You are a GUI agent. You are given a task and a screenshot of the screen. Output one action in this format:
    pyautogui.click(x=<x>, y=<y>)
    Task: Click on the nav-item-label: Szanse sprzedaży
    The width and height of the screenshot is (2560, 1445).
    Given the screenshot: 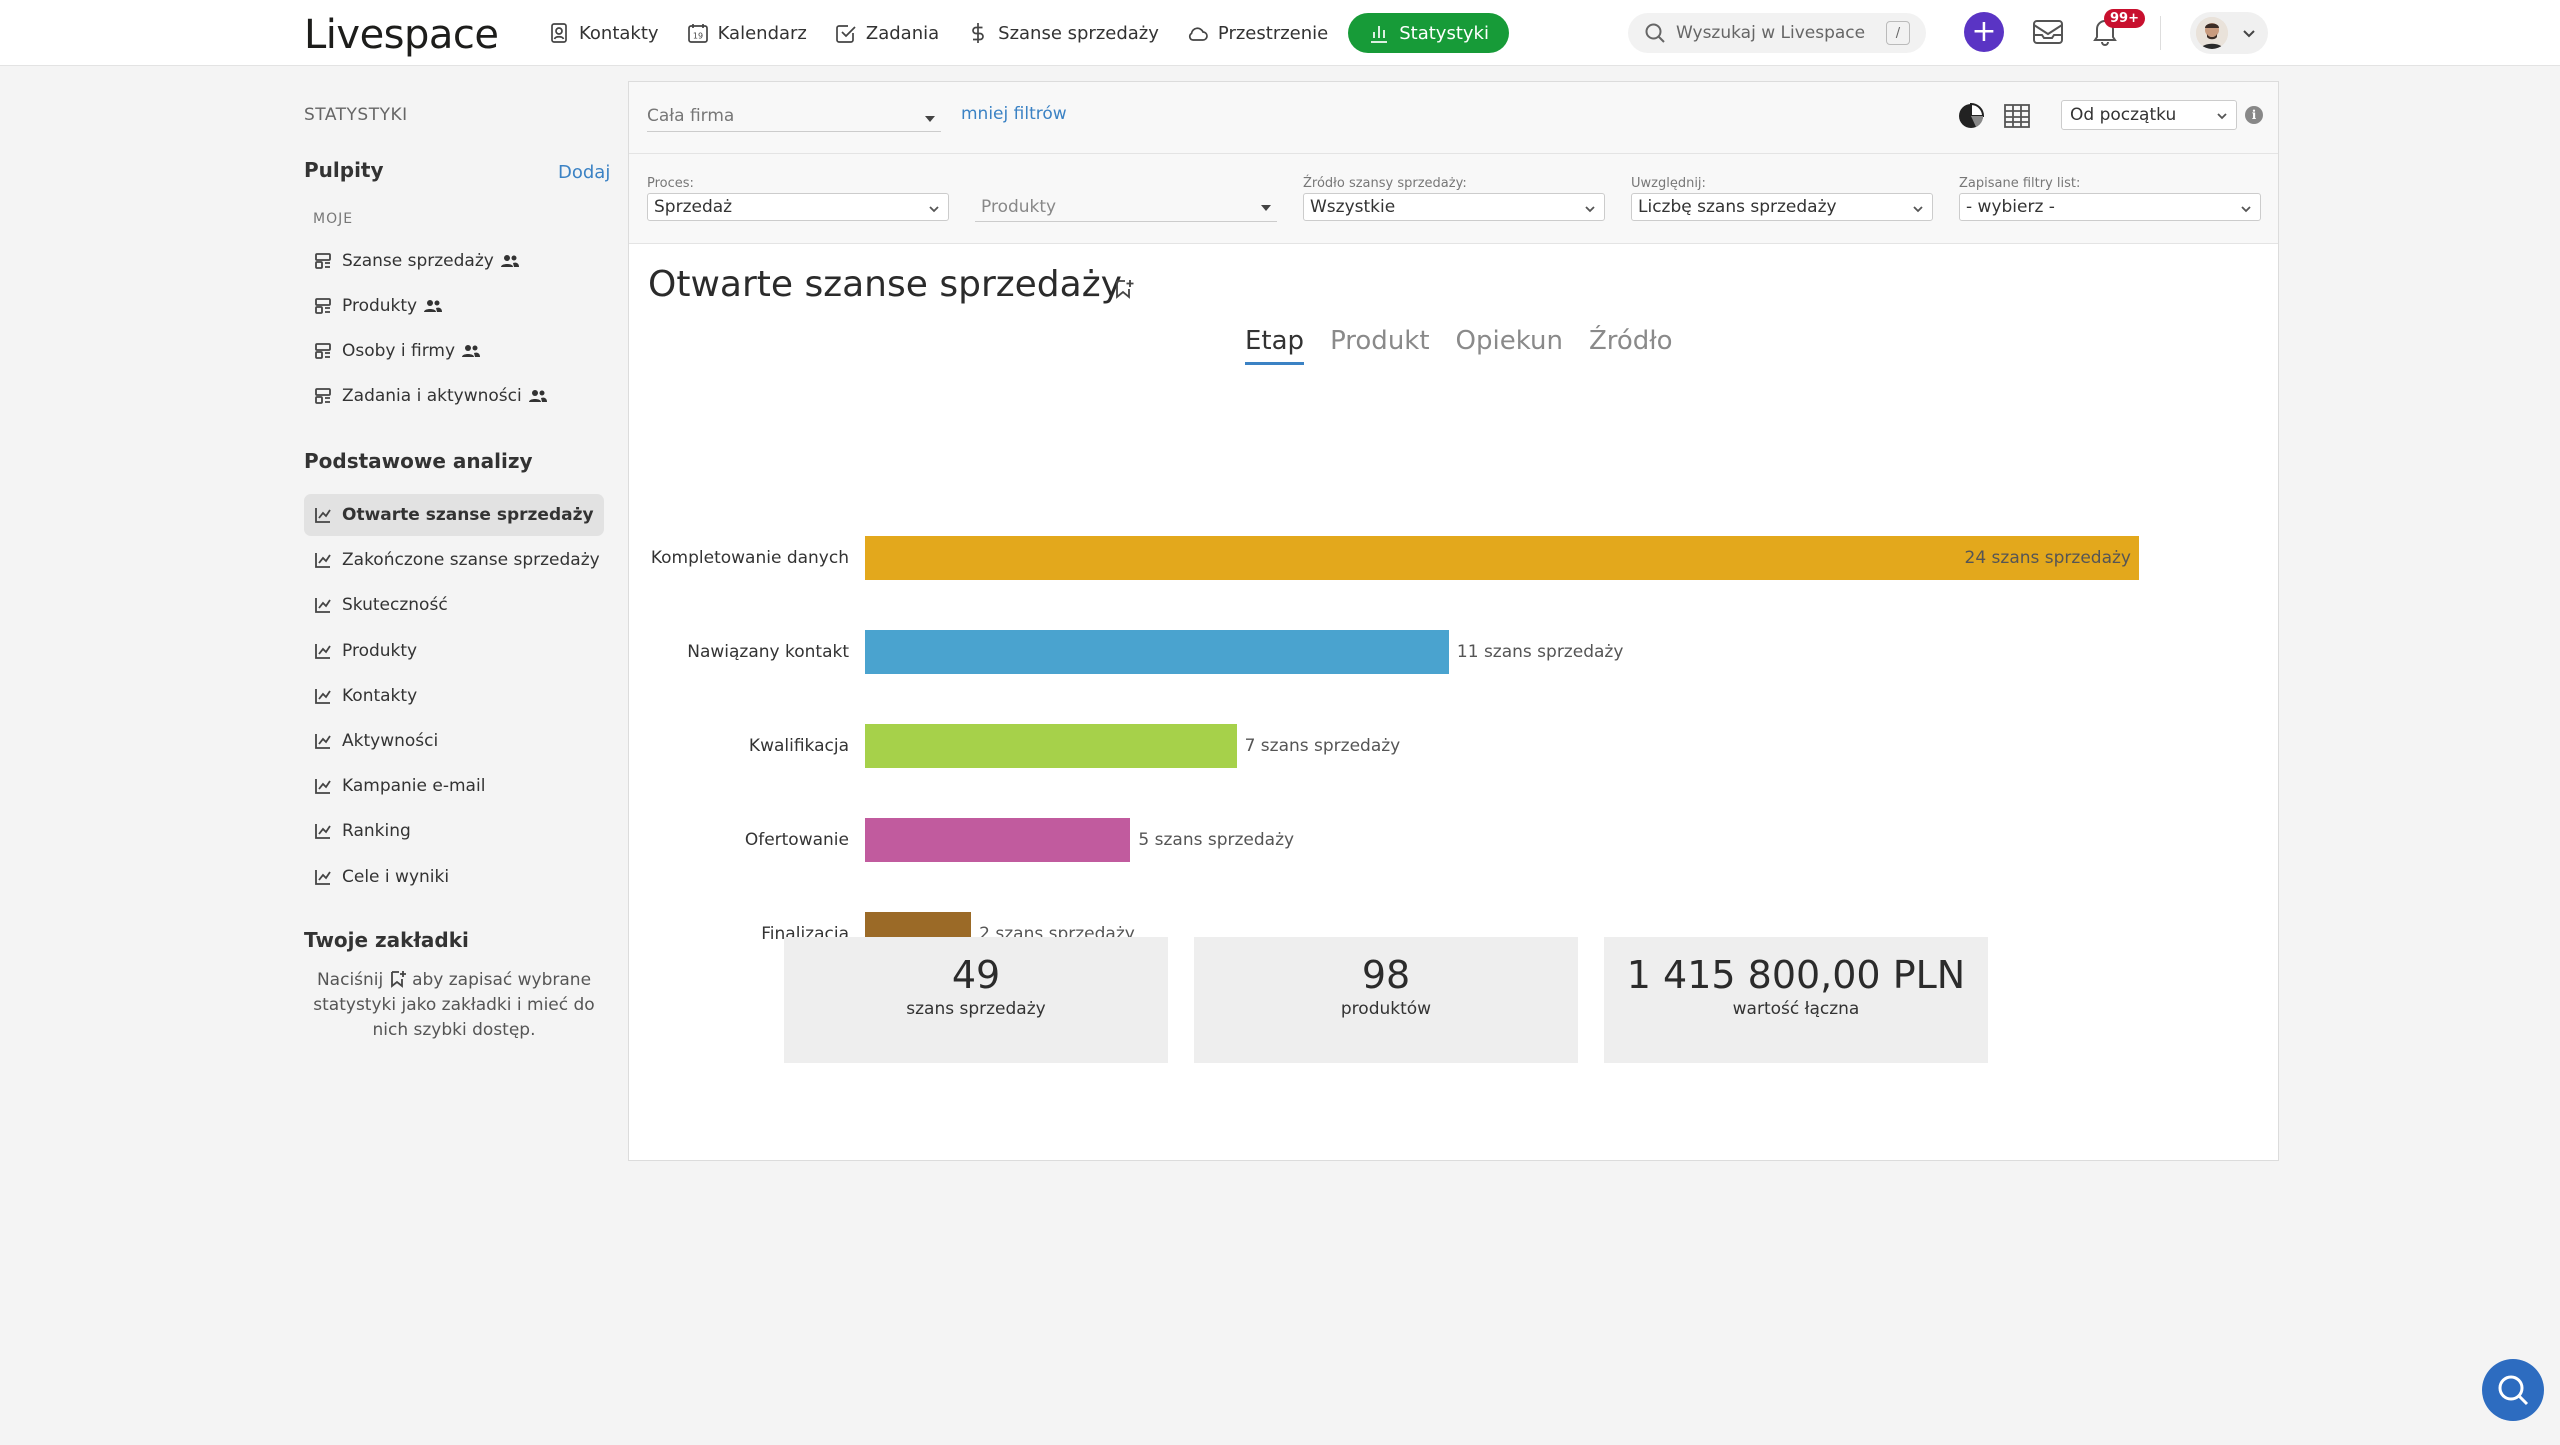 What is the action you would take?
    pyautogui.click(x=1078, y=33)
    